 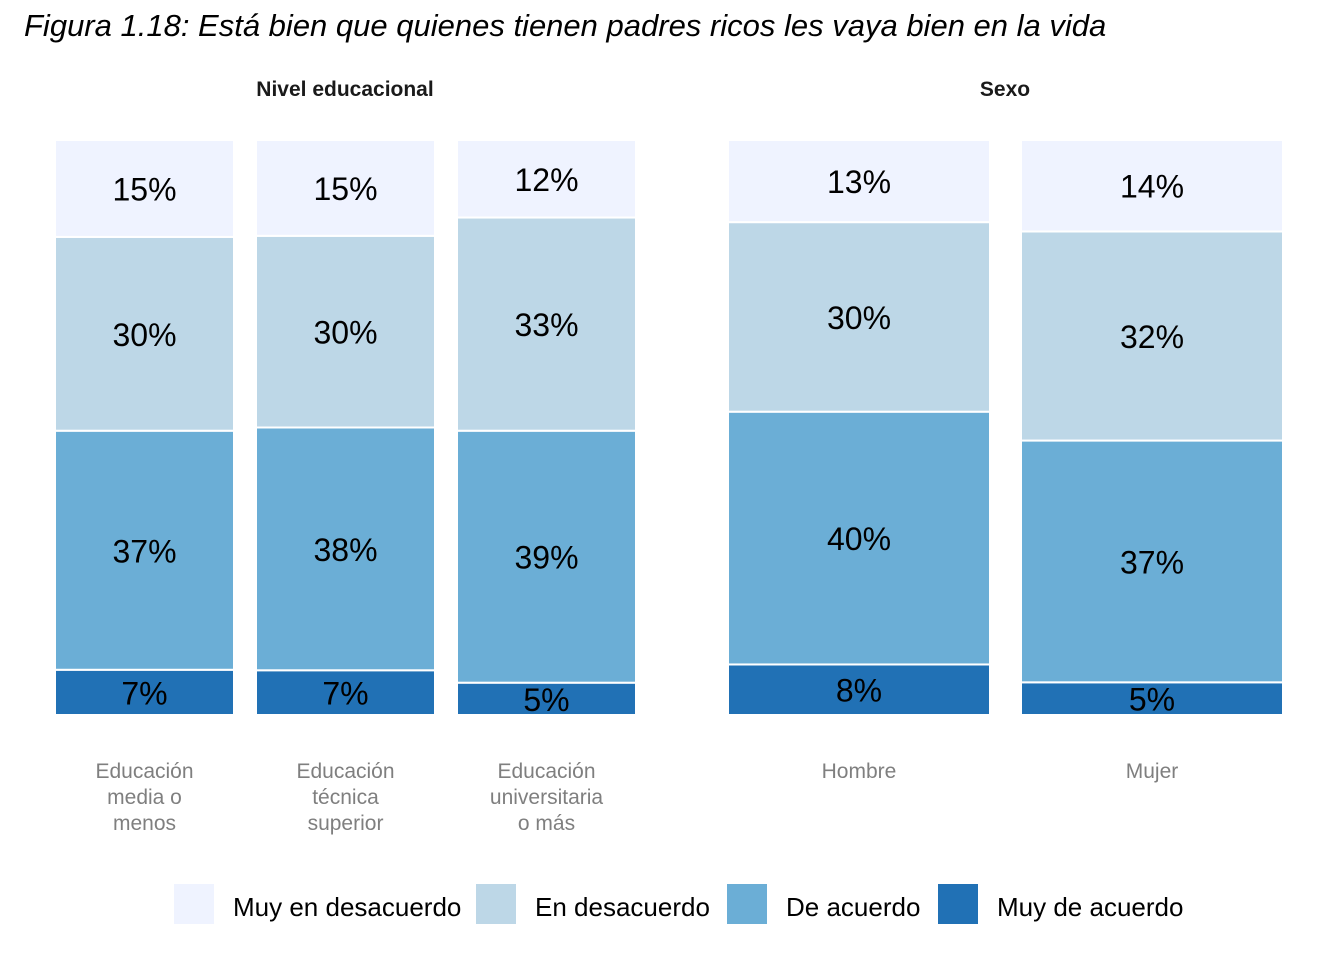 I want to click on data-label-muy-en-desacuerdo-nivel-educacional-1: 15%, so click(x=345, y=189).